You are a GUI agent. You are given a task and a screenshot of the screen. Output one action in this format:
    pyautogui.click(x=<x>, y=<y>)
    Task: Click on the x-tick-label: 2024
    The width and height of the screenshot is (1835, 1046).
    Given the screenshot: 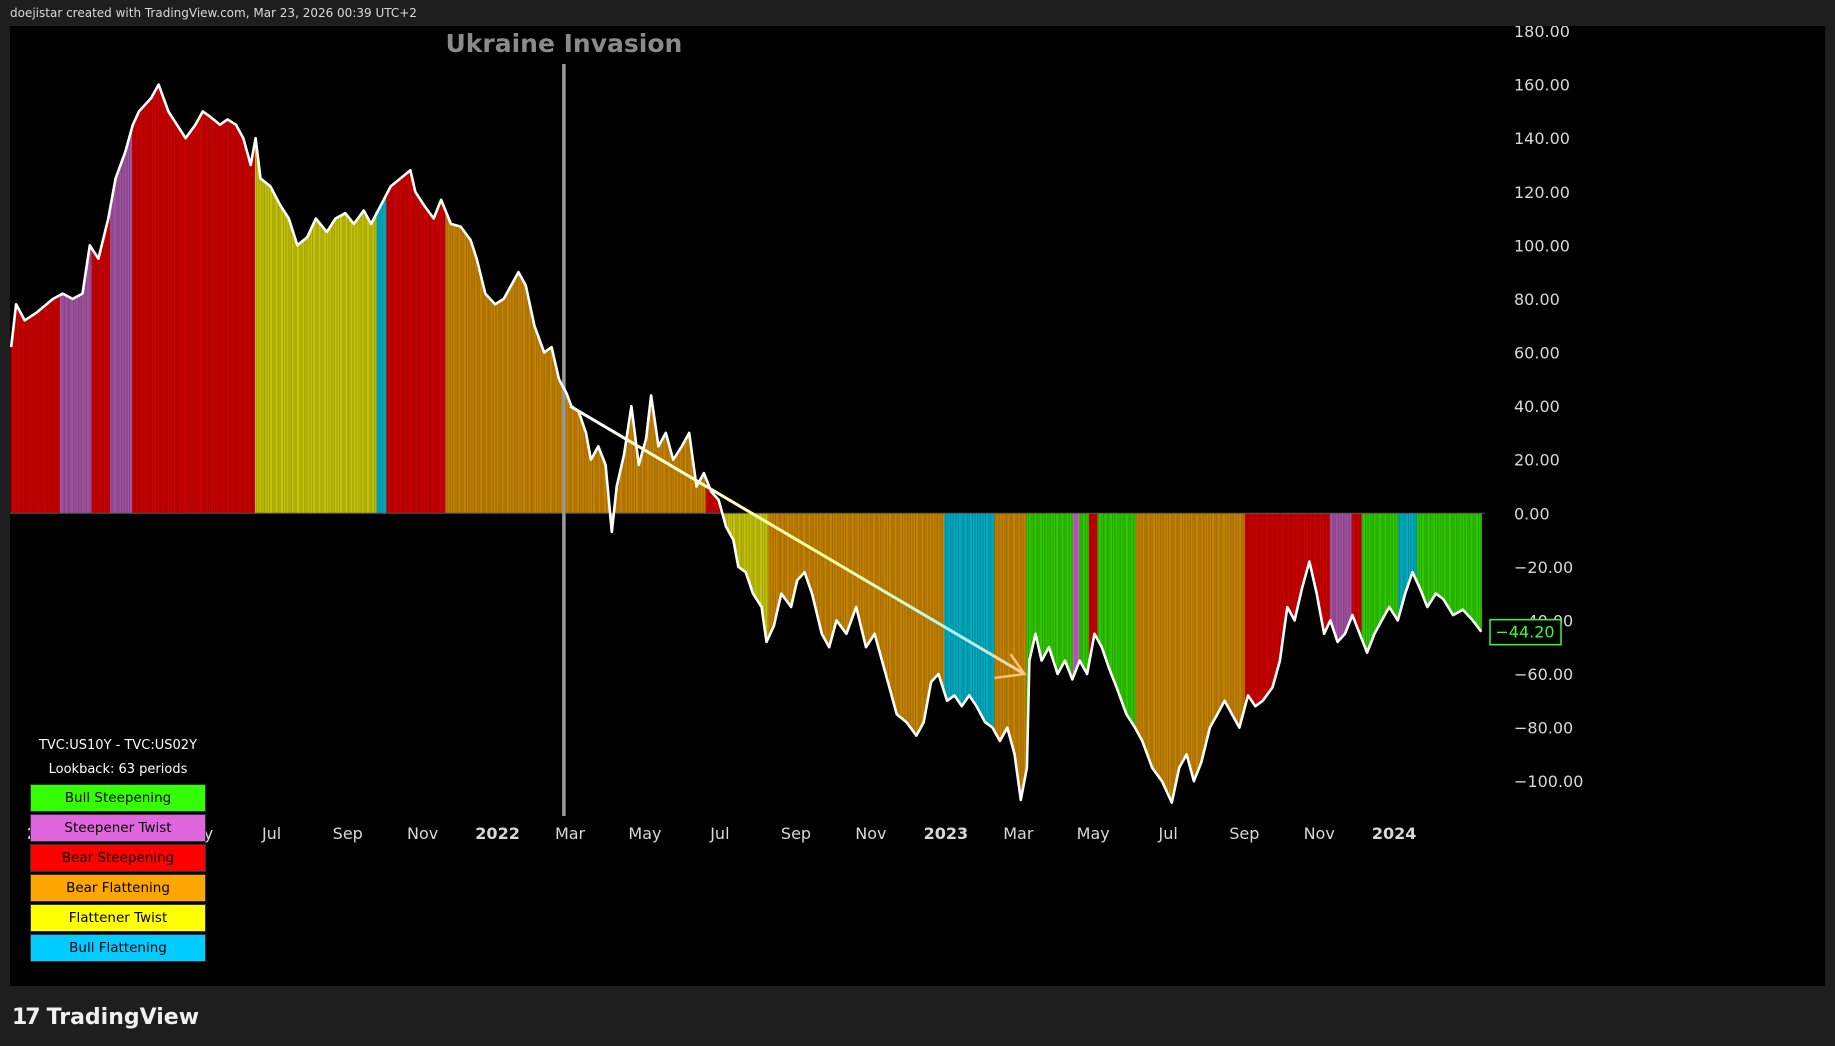 What is the action you would take?
    pyautogui.click(x=1394, y=833)
    